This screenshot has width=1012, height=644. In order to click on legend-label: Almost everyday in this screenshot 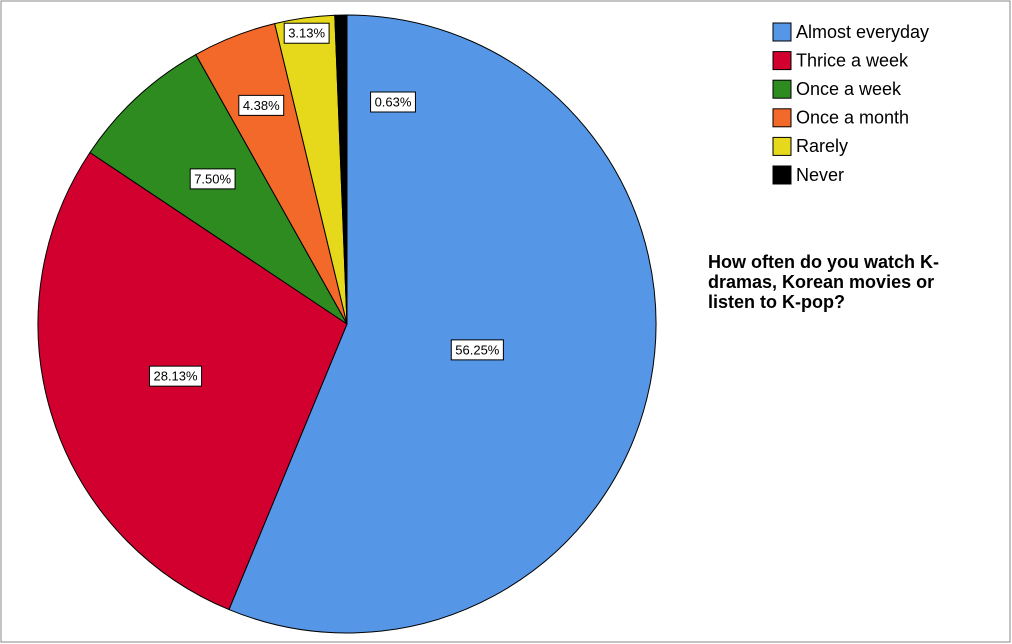, I will do `click(862, 32)`.